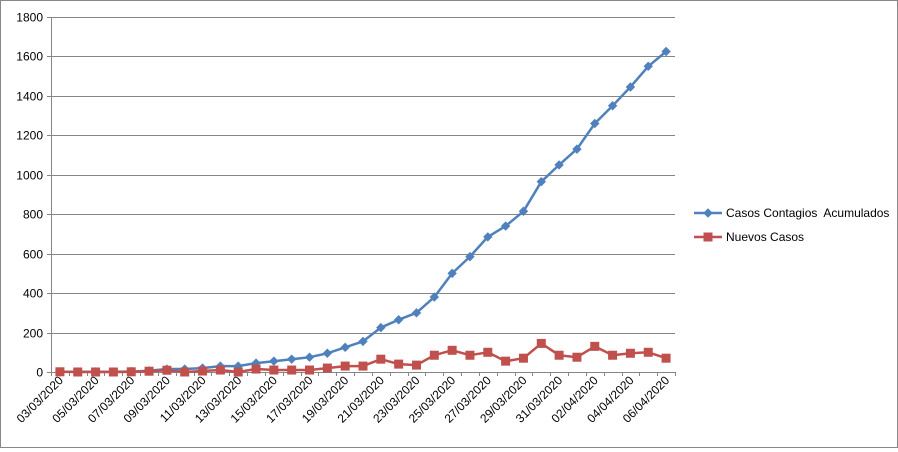 The width and height of the screenshot is (898, 452). I want to click on y-tick-label: 1600, so click(29, 57).